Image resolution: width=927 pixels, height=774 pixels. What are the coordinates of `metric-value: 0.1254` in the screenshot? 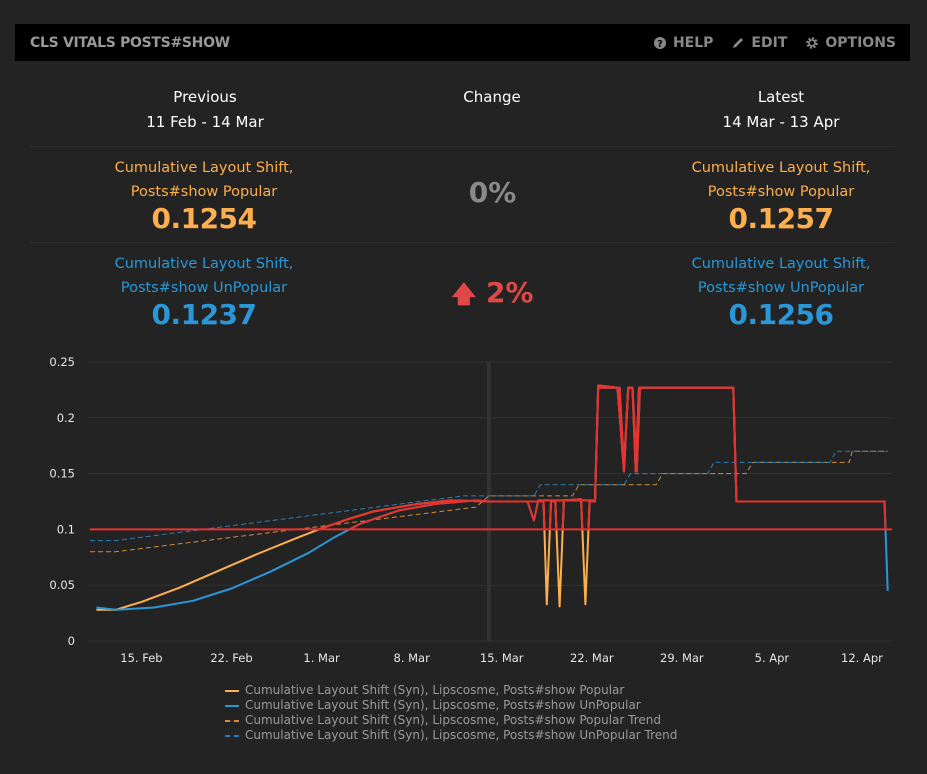 It's located at (204, 218).